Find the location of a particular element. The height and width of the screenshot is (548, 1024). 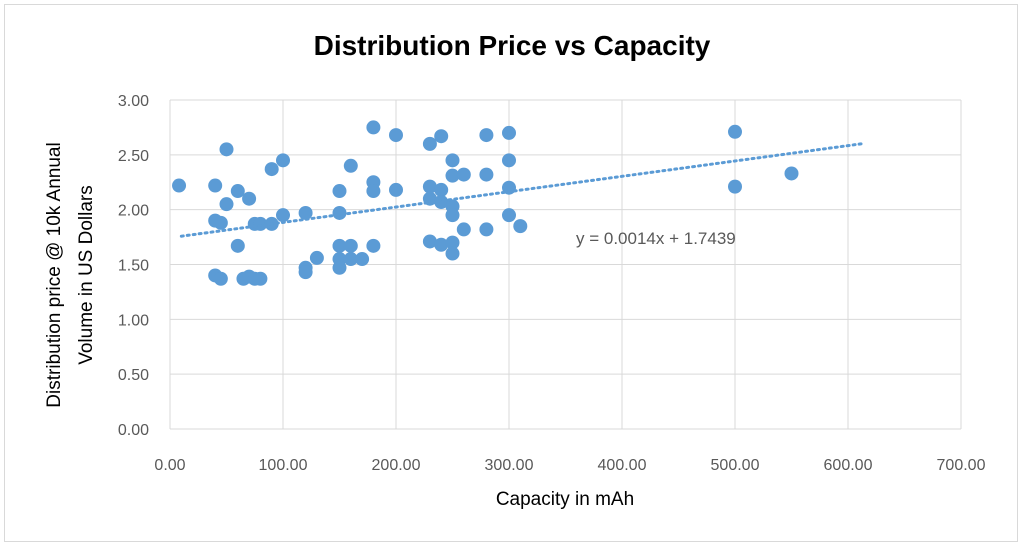

x-tick-label: 100.00 is located at coordinates (283, 465).